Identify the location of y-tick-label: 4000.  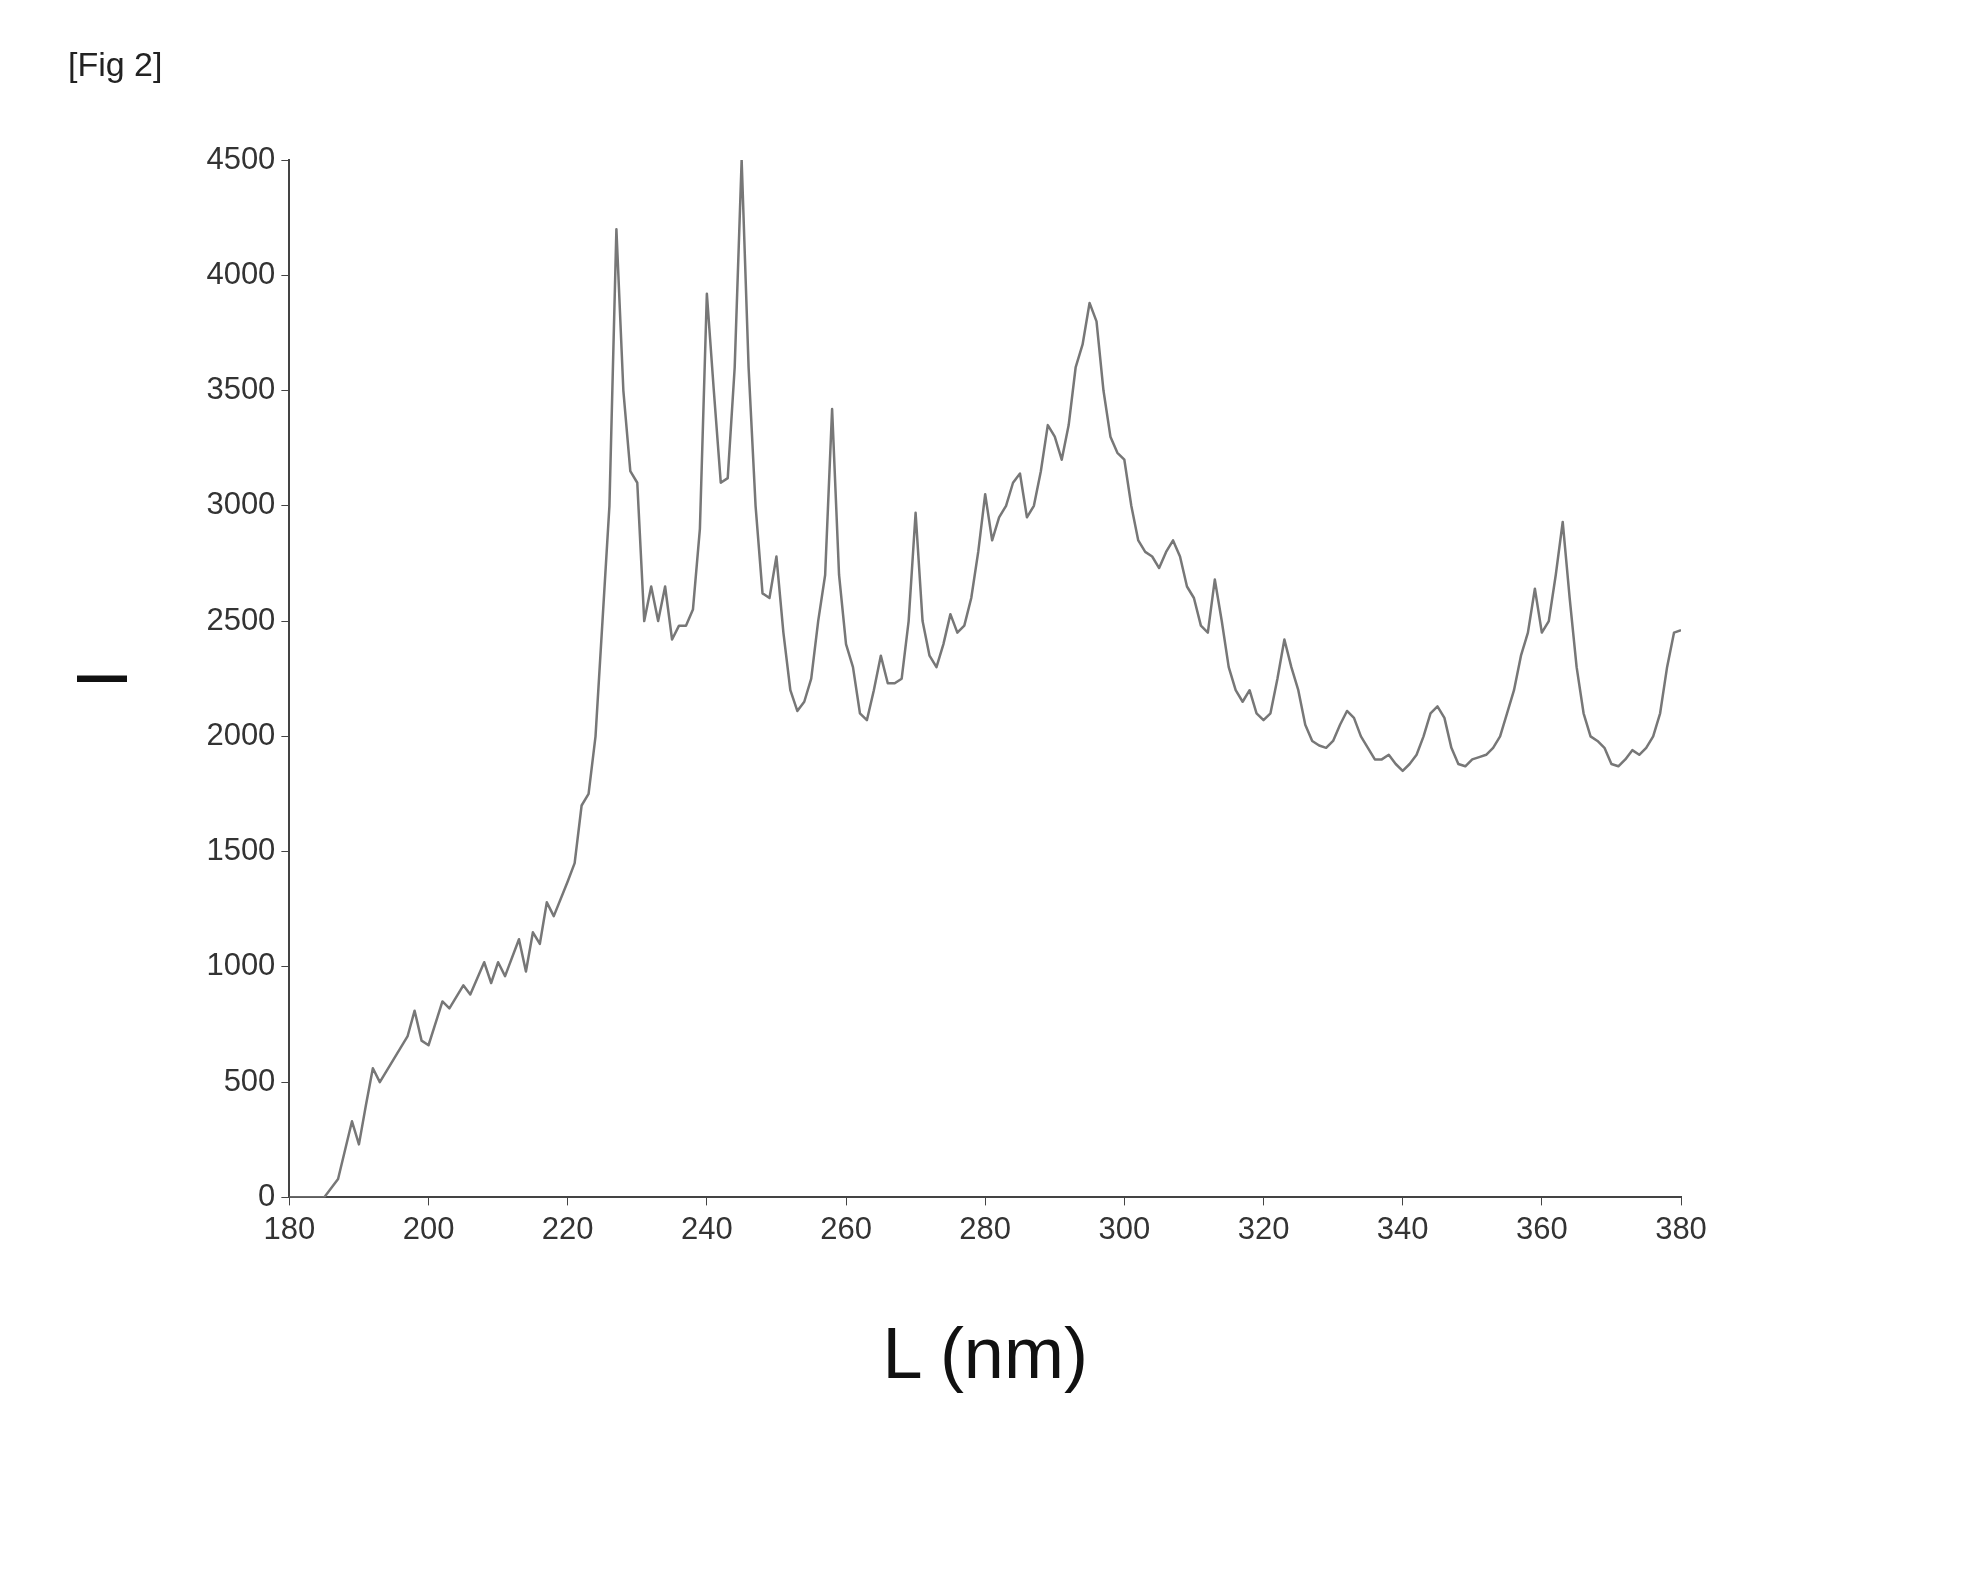
(241, 273).